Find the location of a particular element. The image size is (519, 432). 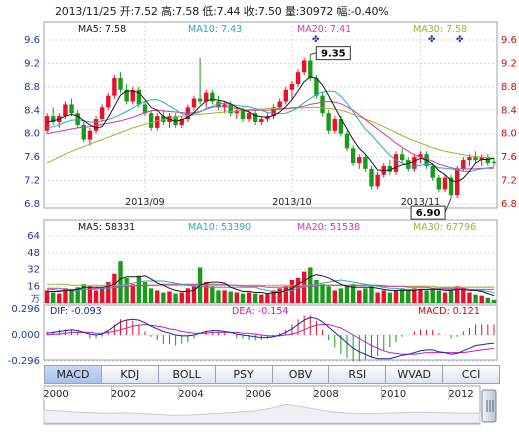

ma20-line is located at coordinates (270, 135).